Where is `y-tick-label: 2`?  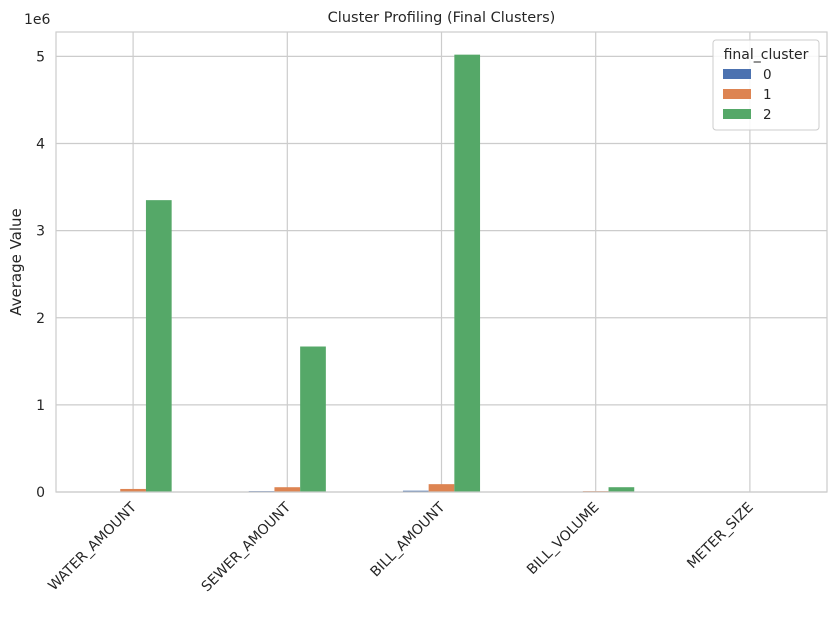
y-tick-label: 2 is located at coordinates (40, 319).